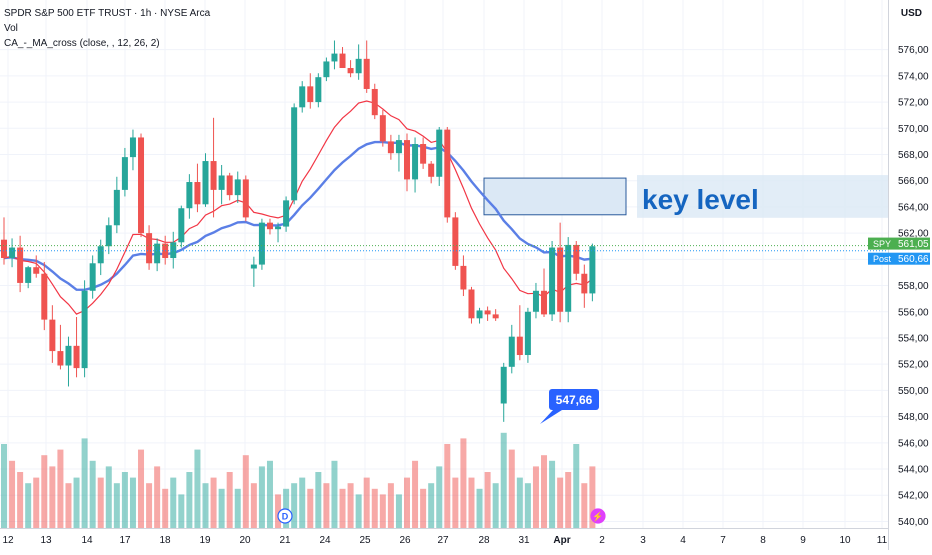 The width and height of the screenshot is (932, 555). Describe the element at coordinates (285, 540) in the screenshot. I see `x-tick-label: 21` at that location.